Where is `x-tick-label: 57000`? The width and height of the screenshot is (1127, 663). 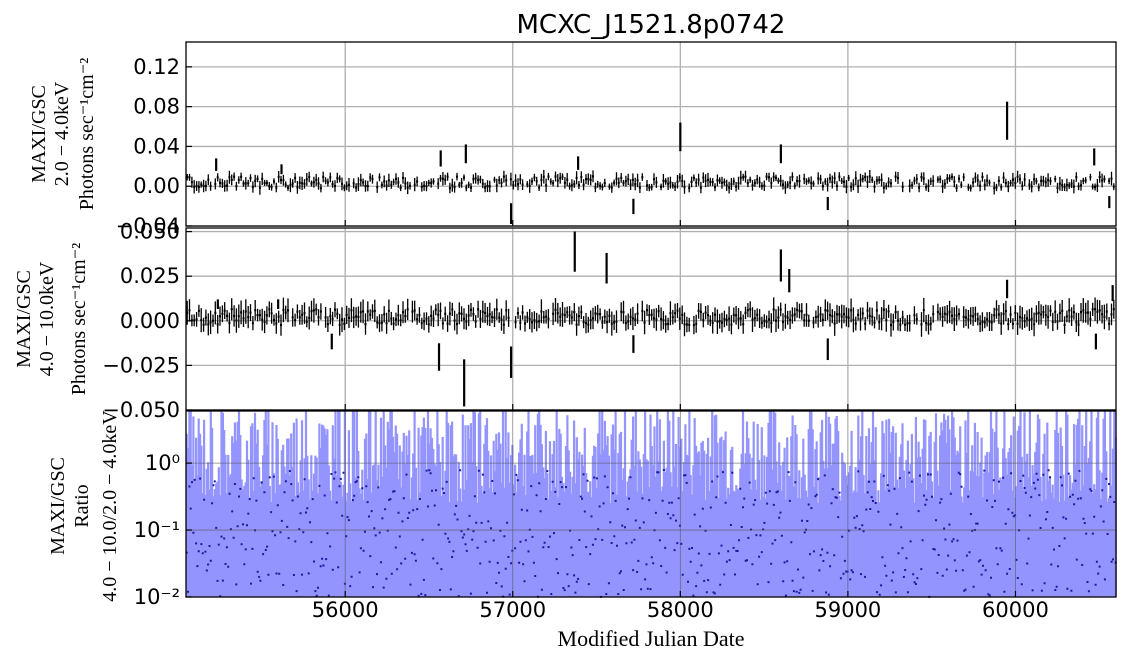 x-tick-label: 57000 is located at coordinates (512, 610).